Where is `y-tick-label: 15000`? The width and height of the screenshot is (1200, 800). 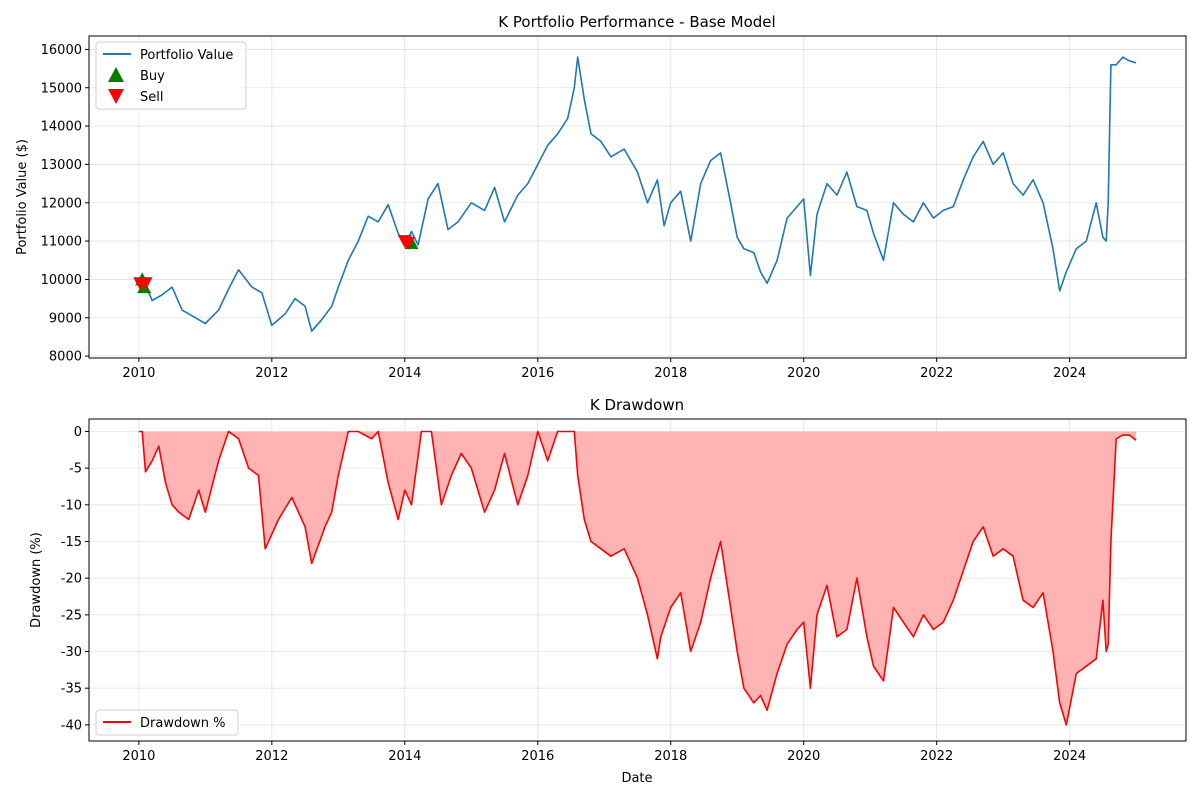
y-tick-label: 15000 is located at coordinates (61, 88).